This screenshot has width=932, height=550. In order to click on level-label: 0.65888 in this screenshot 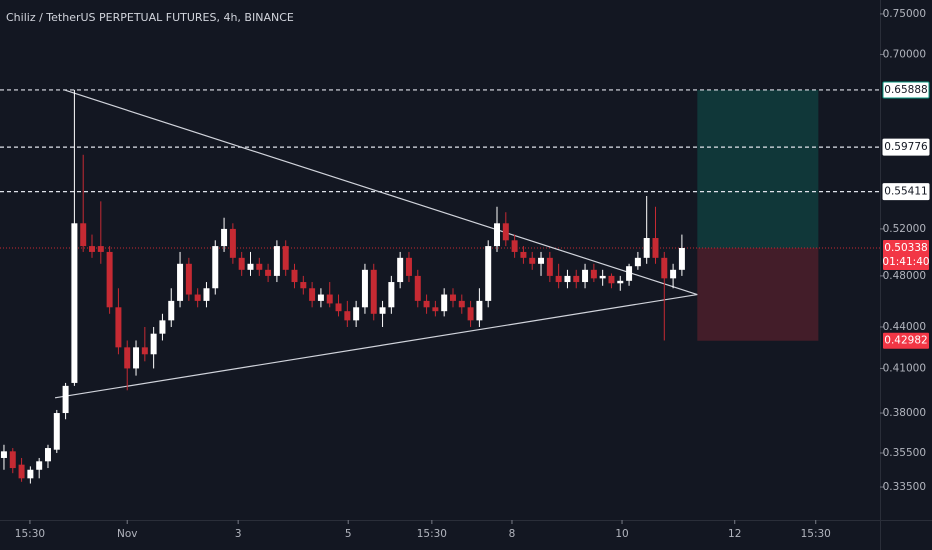, I will do `click(905, 90)`.